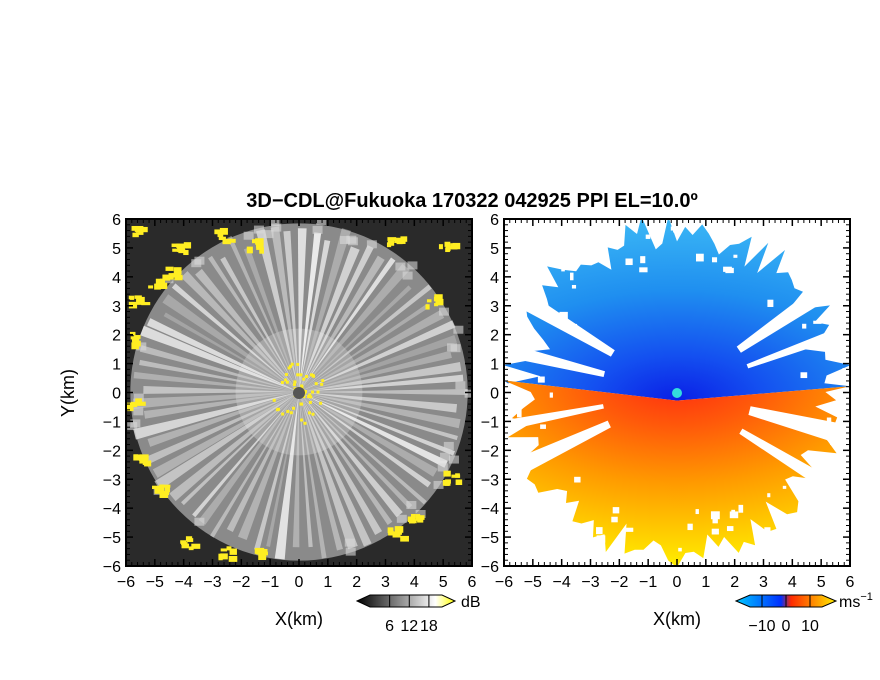 The image size is (880, 680). I want to click on x-tick-label: −6, so click(504, 582).